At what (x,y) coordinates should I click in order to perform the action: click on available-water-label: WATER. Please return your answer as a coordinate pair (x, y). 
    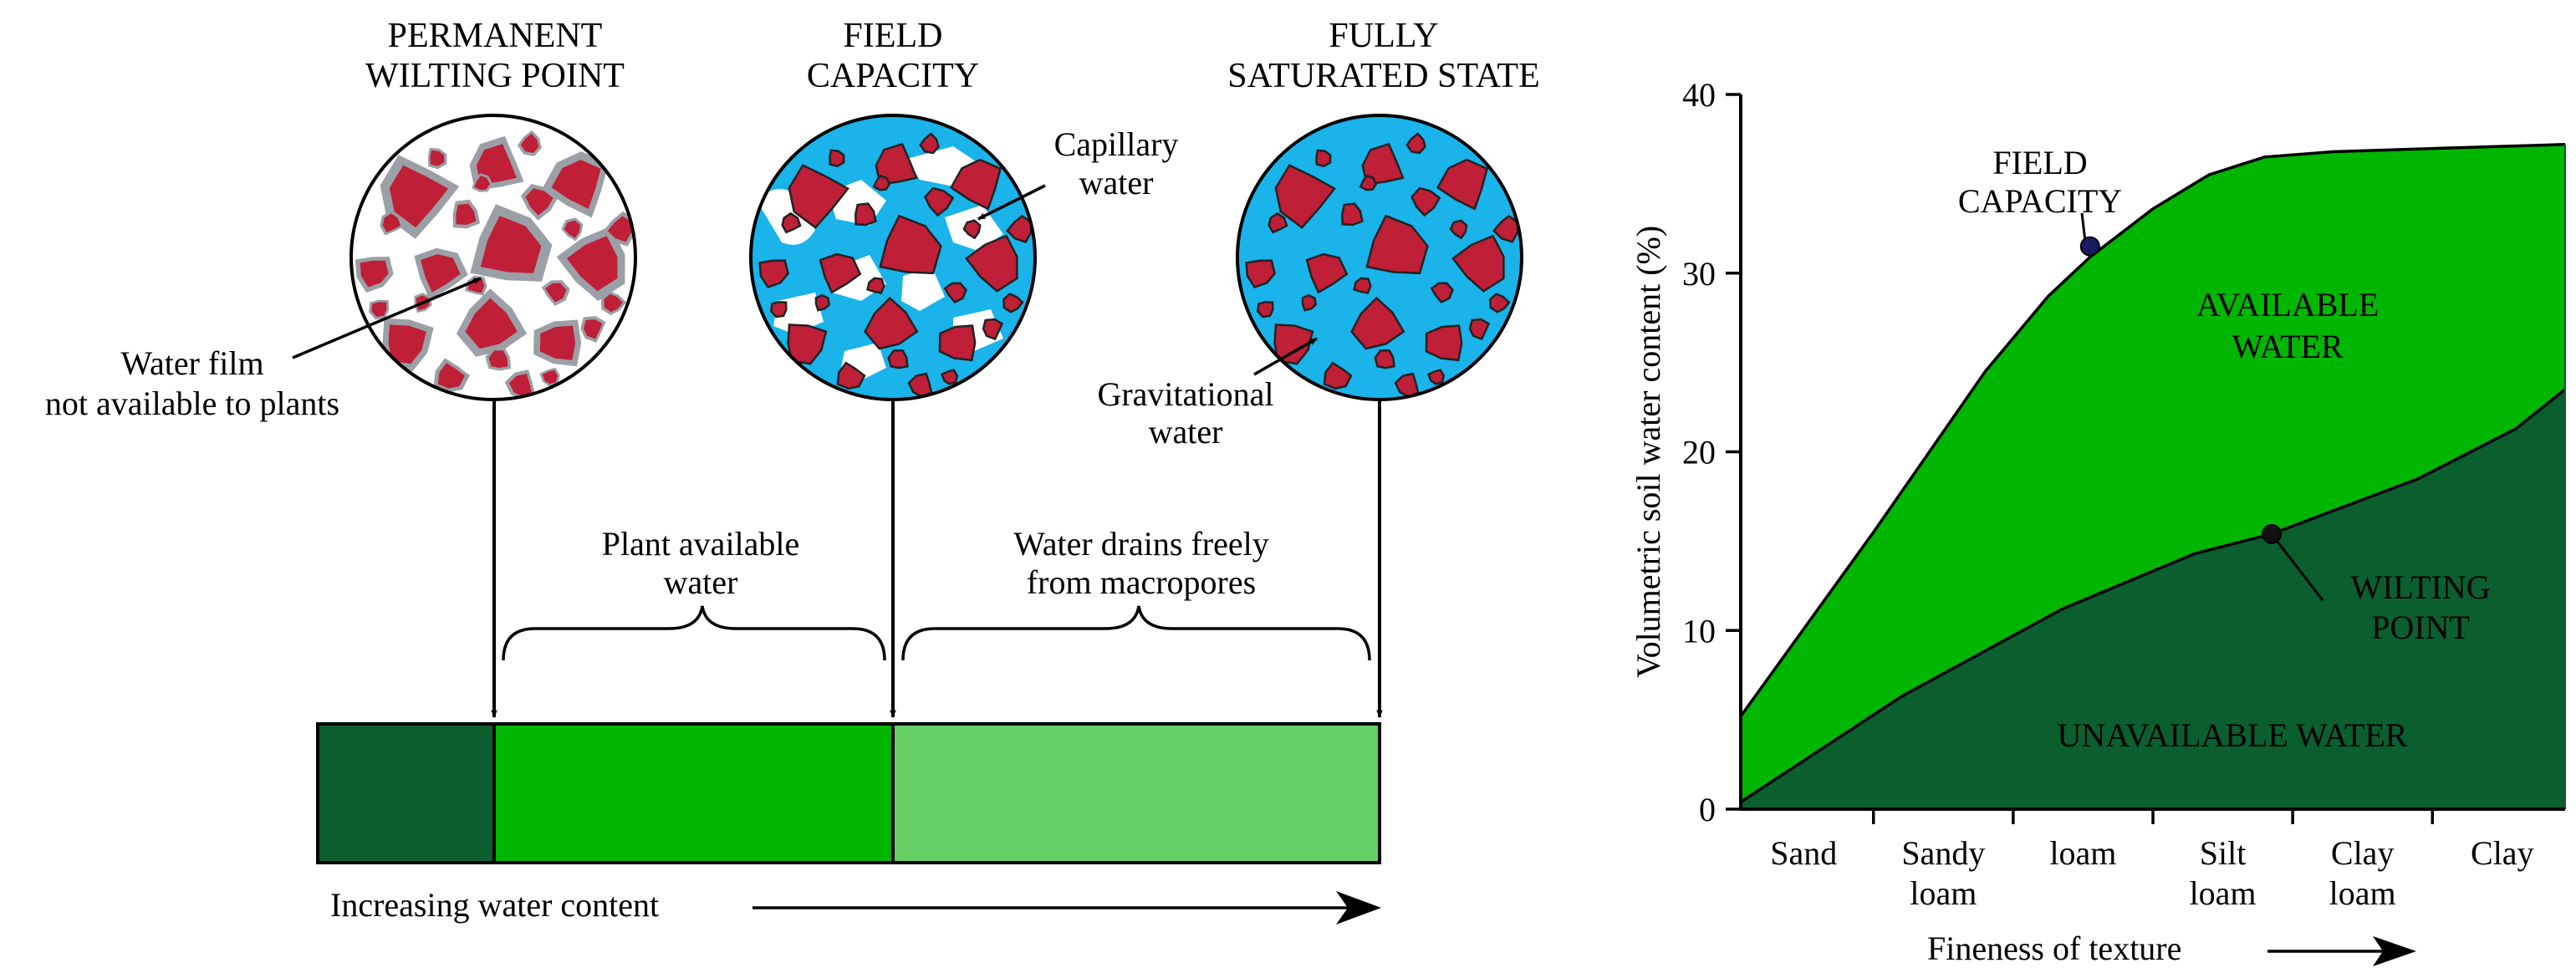
    Looking at the image, I should click on (2288, 346).